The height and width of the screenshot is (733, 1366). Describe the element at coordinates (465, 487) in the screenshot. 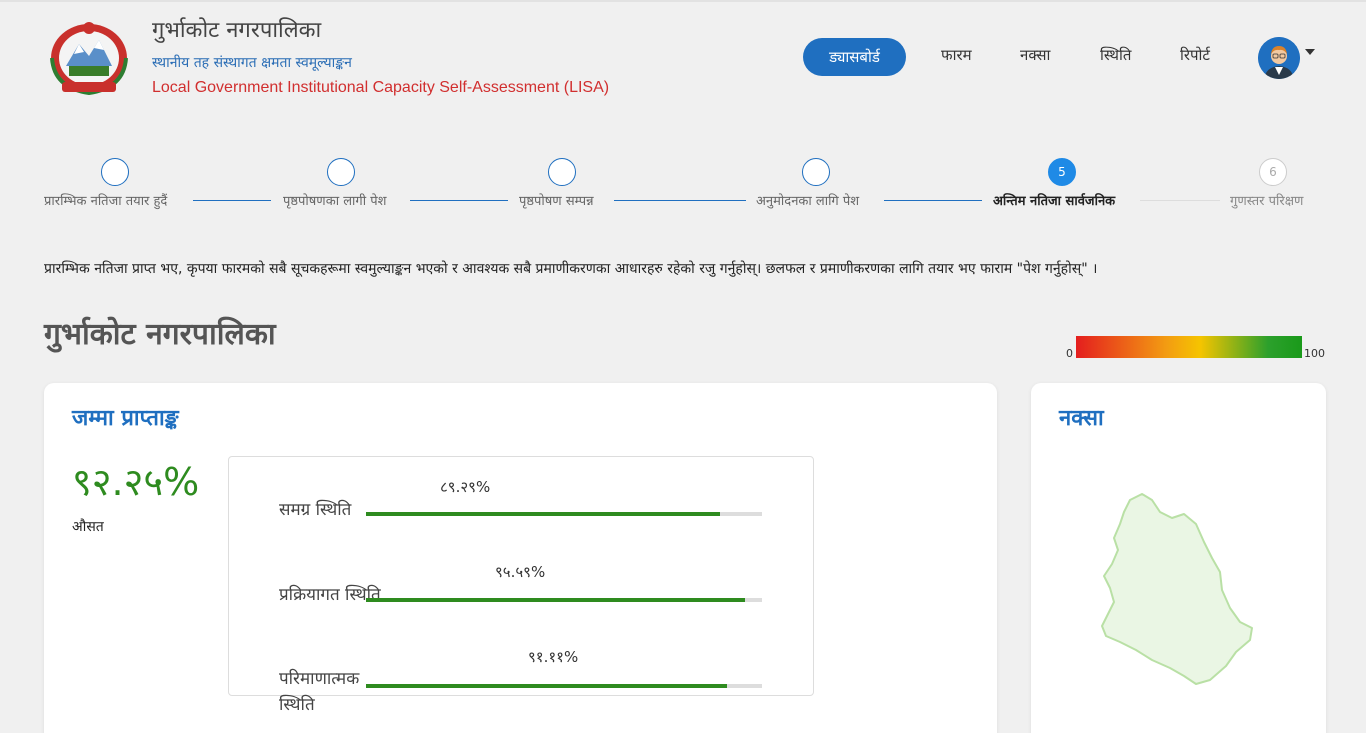

I see `bar-1-percent: ८९.२९%` at that location.